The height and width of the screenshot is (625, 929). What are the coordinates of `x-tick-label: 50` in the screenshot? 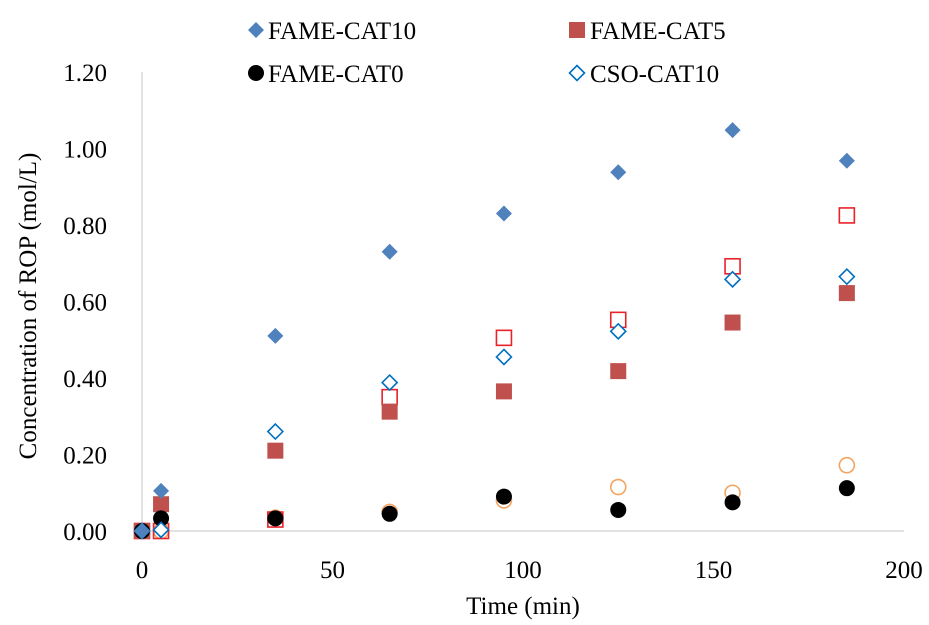 It's located at (332, 570).